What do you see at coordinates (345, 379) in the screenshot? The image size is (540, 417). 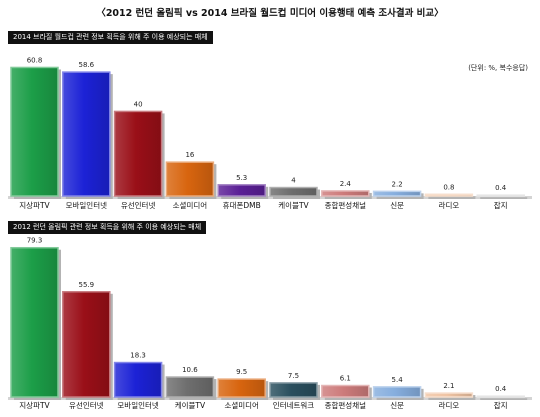 I see `chart-2-value-label: 6.1` at bounding box center [345, 379].